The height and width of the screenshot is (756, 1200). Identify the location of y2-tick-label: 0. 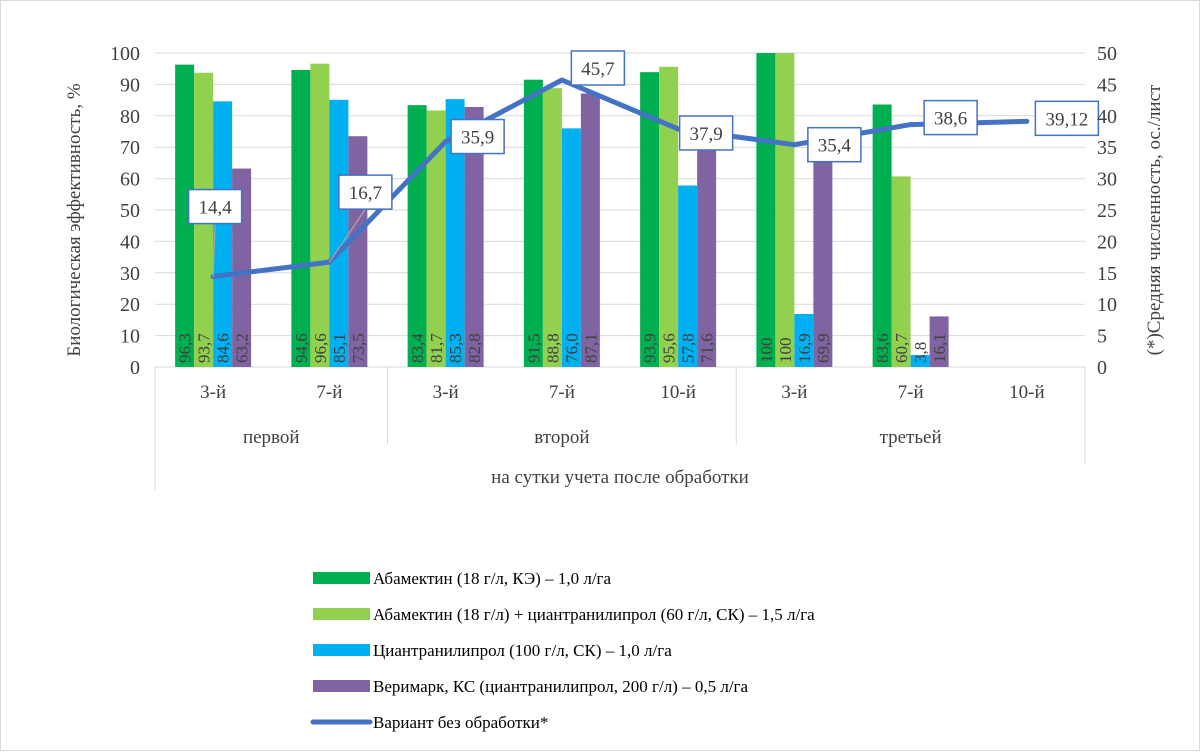
(1102, 368).